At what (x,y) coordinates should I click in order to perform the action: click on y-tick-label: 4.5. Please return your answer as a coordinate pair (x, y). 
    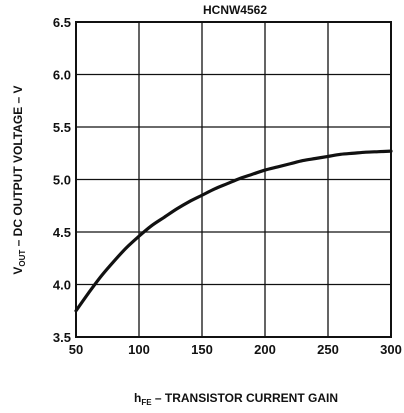
    Looking at the image, I should click on (62, 232).